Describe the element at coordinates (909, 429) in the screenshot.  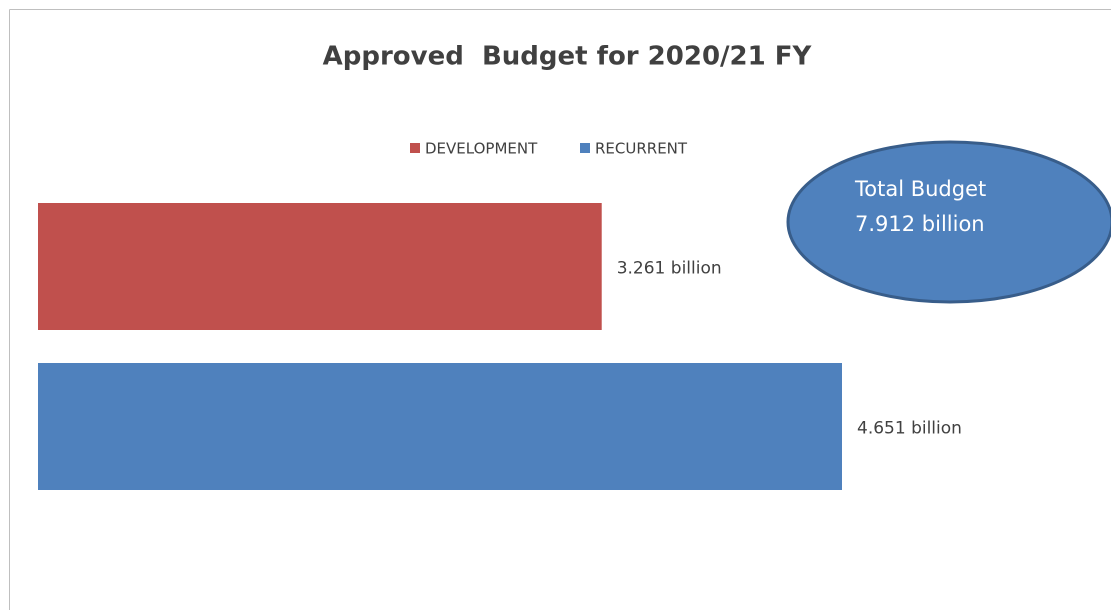
I see `value-label: 4.651 billion` at that location.